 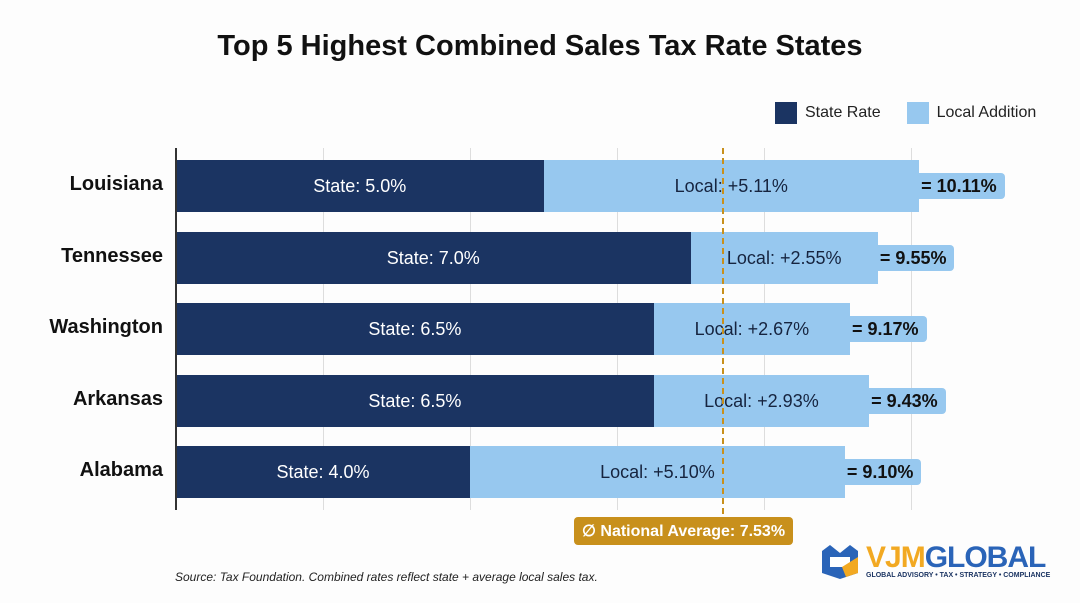 I want to click on local-bar-label: Local: +2.67%, so click(x=752, y=328).